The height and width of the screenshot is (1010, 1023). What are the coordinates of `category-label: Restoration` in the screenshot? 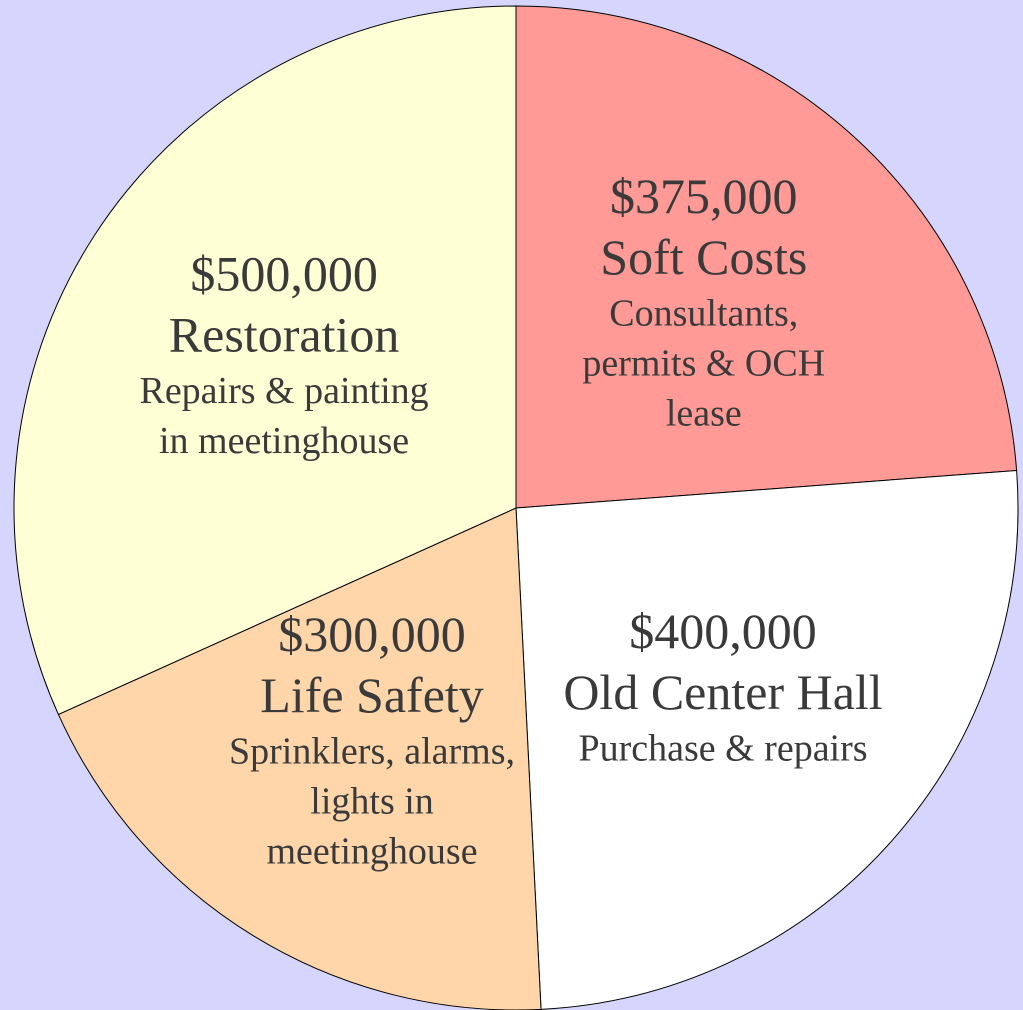 It's located at (284, 335).